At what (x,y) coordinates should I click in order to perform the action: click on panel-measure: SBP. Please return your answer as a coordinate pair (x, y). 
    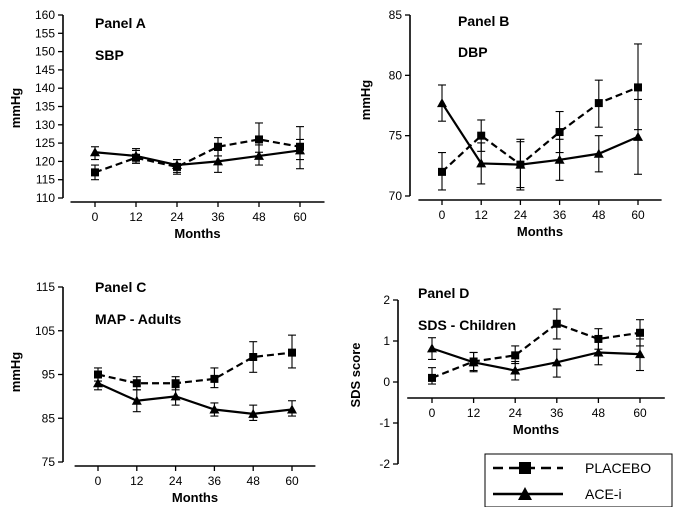
    Looking at the image, I should click on (109, 55).